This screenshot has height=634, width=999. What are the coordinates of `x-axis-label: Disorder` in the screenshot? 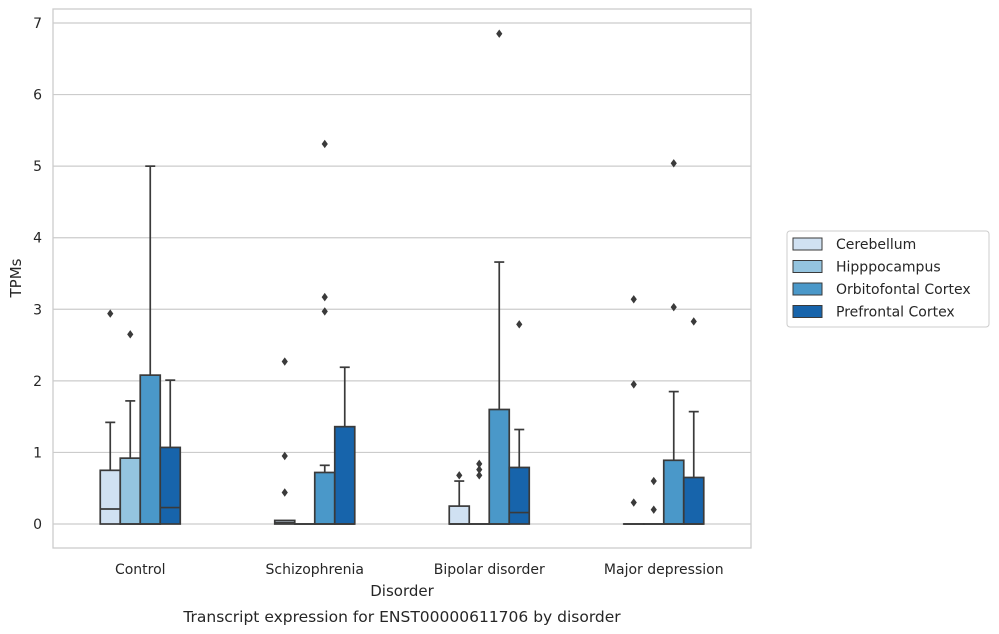 It's located at (402, 591).